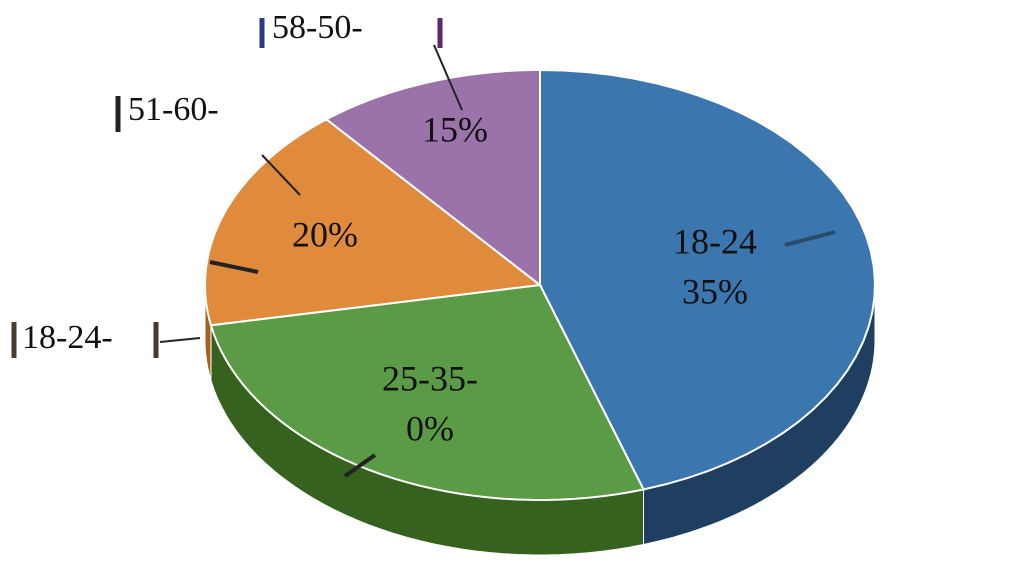 This screenshot has width=1024, height=576. I want to click on annotation: 25-35-, so click(430, 378).